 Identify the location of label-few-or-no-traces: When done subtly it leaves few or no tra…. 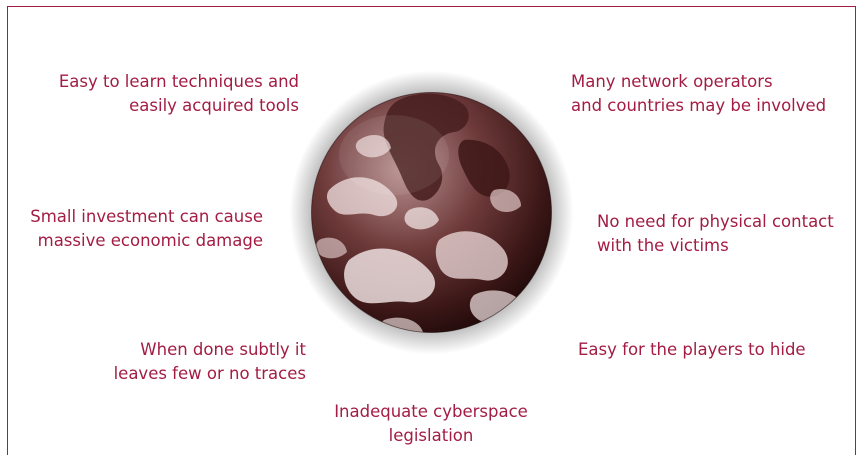
(209, 361).